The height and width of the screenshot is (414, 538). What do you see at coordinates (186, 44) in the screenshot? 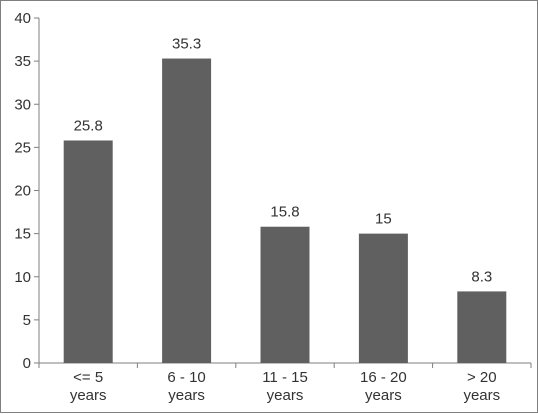
I see `data-label-1: 35.3` at bounding box center [186, 44].